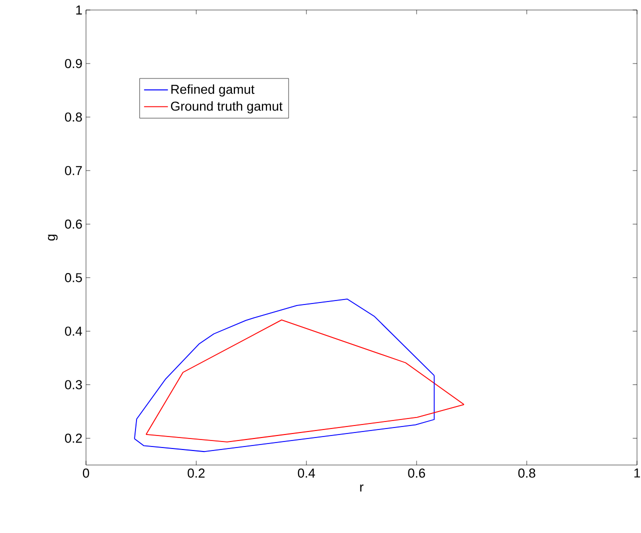 The height and width of the screenshot is (533, 641). What do you see at coordinates (73, 438) in the screenshot?
I see `y-tick-label: 0.2` at bounding box center [73, 438].